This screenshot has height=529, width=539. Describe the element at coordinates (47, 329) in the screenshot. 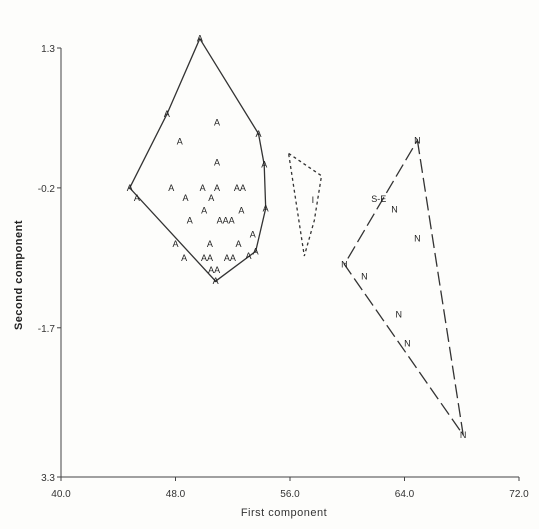

I see `y-tick-label: -1.7` at that location.